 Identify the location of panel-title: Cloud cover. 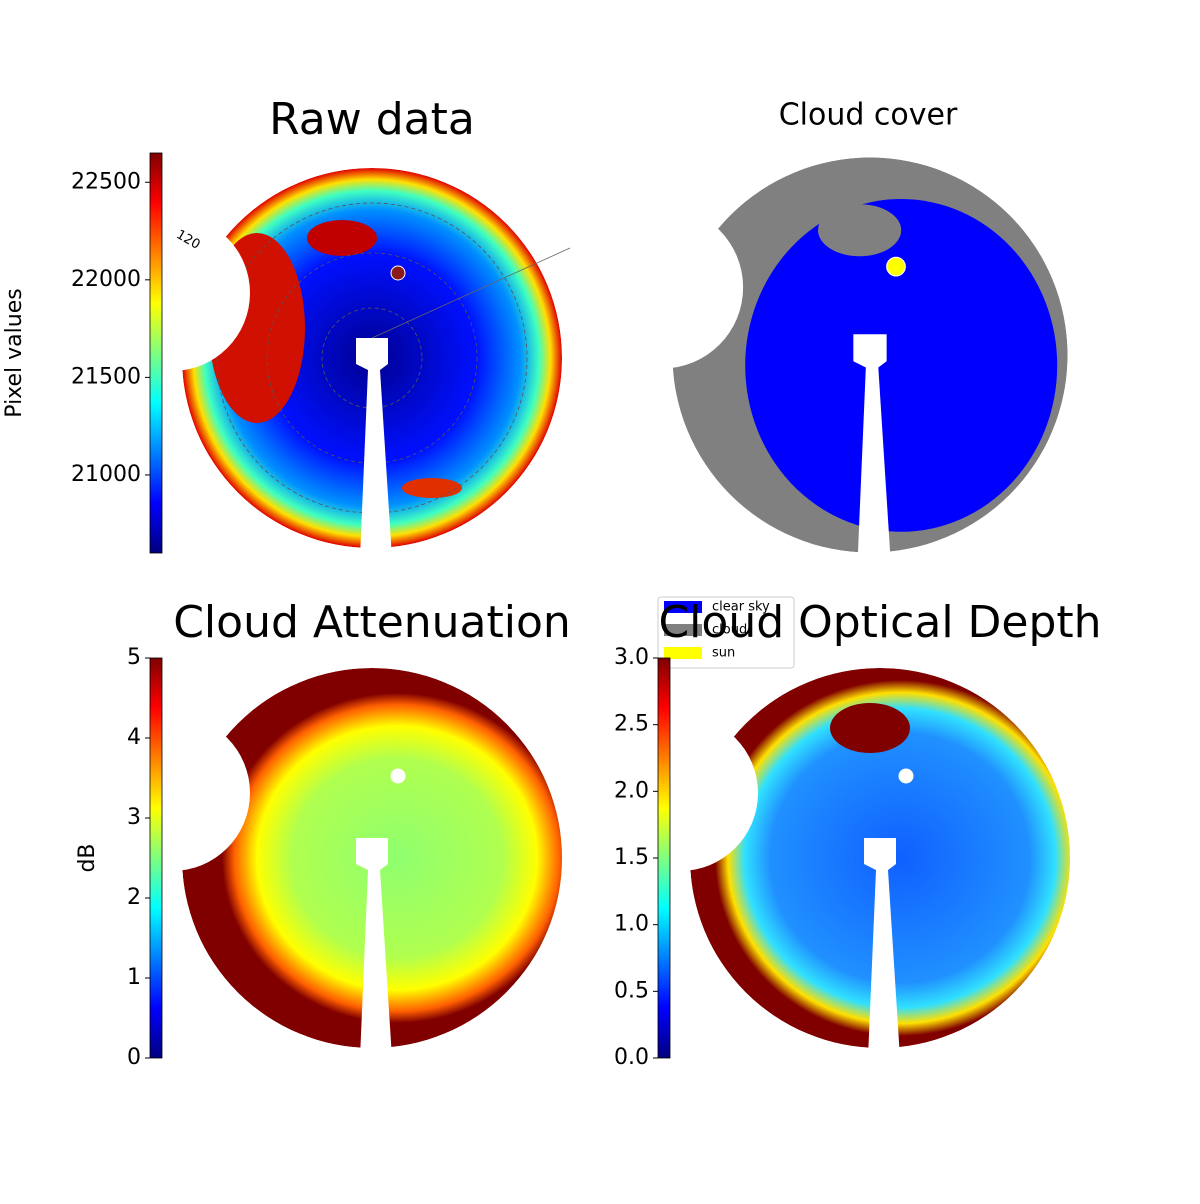
(868, 115).